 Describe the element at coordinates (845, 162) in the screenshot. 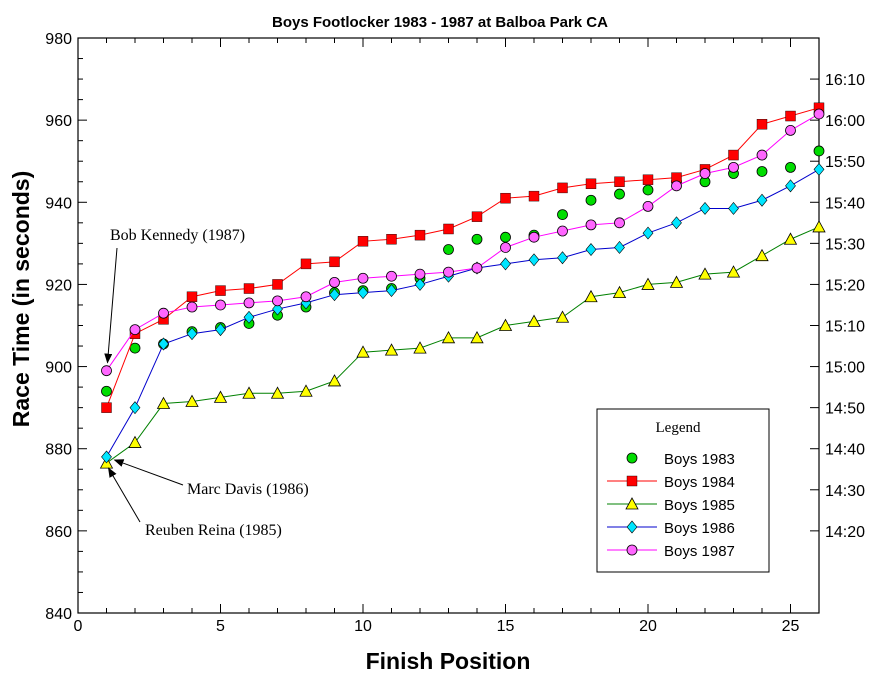

I see `y2-tick-label: 15:50` at that location.